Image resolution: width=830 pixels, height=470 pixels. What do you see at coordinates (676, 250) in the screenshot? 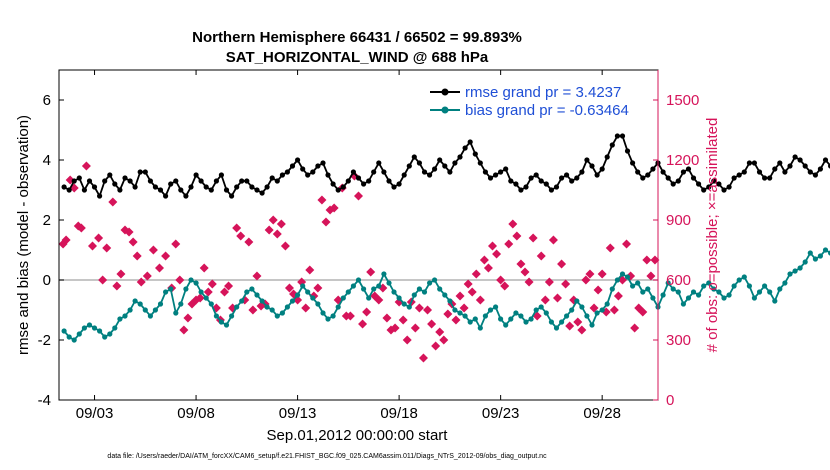
I see `y2-axis-ticks: 0 300 600 900 1200 1500` at bounding box center [676, 250].